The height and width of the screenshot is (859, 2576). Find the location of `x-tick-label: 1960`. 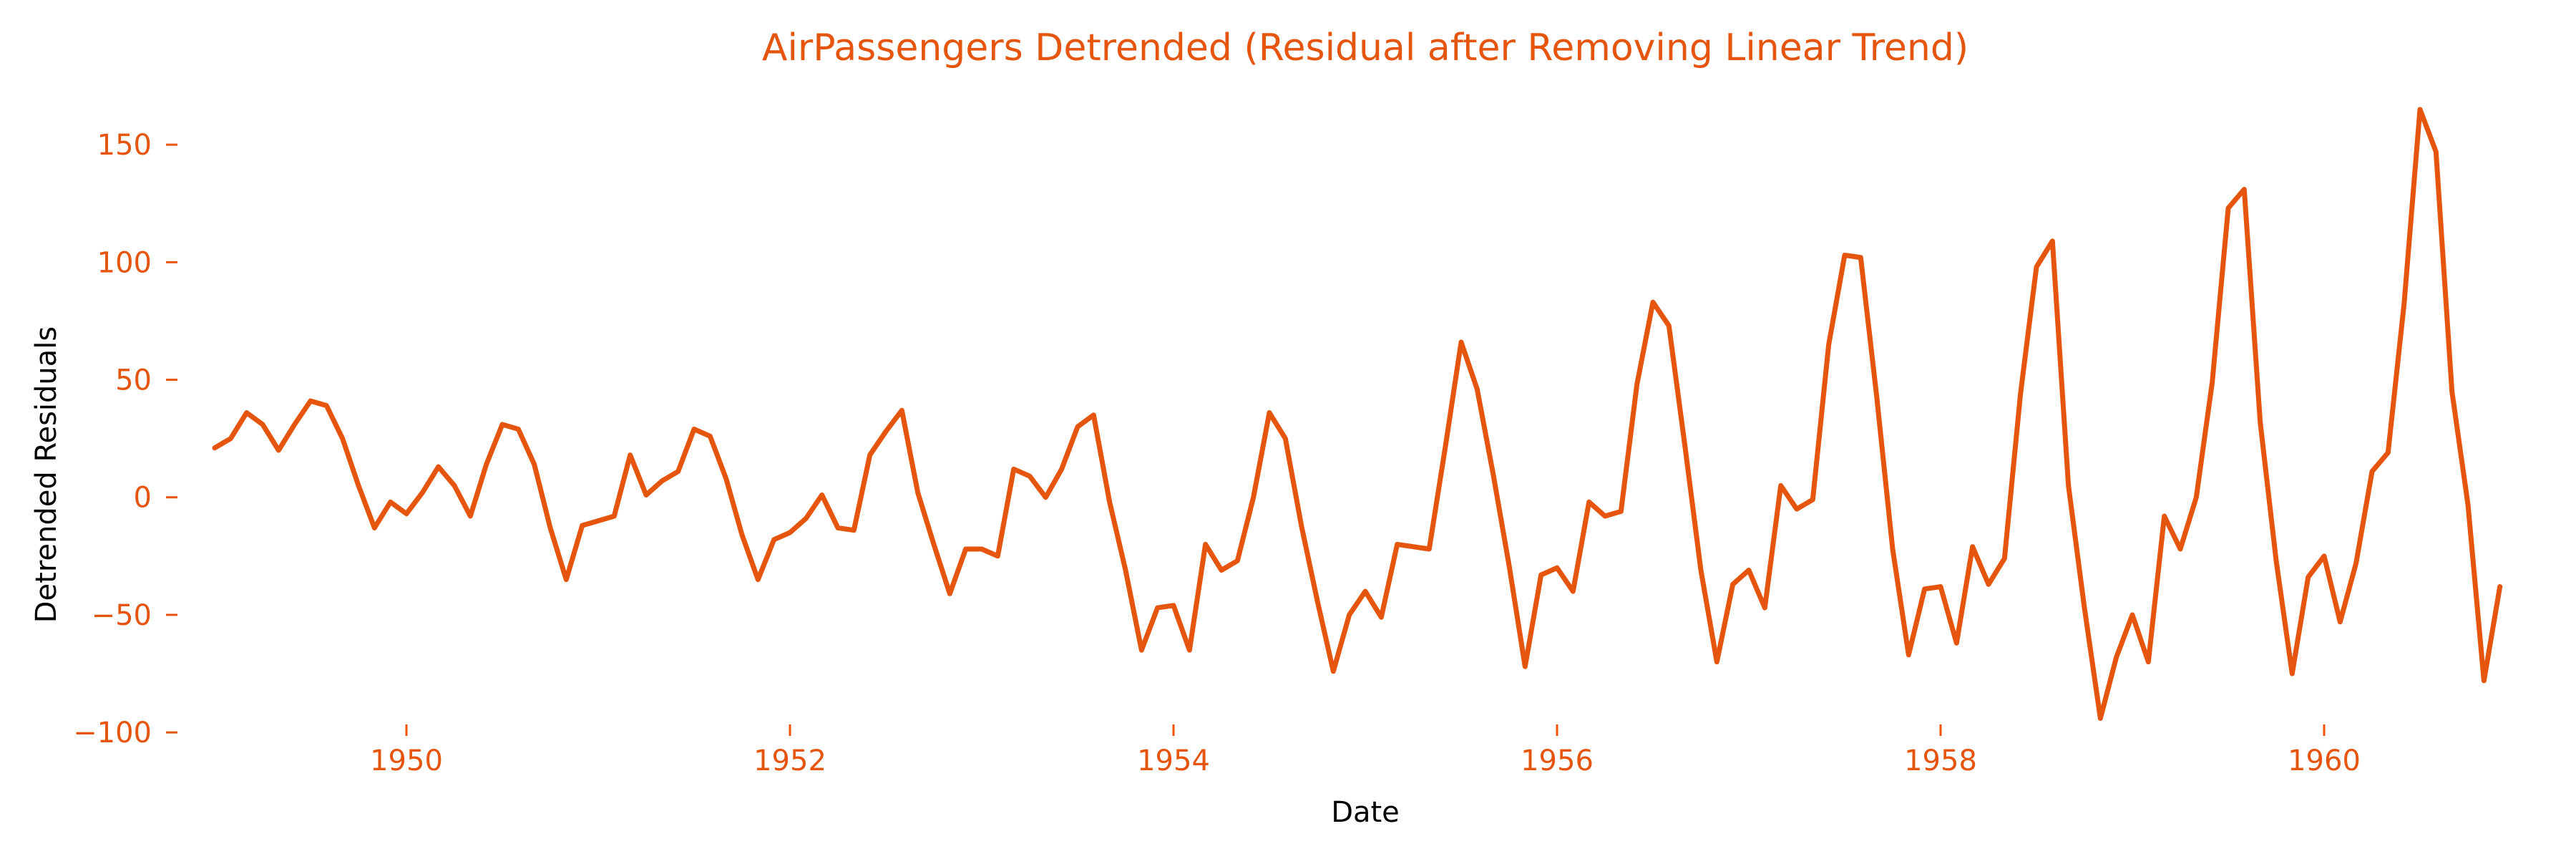

x-tick-label: 1960 is located at coordinates (2324, 760).